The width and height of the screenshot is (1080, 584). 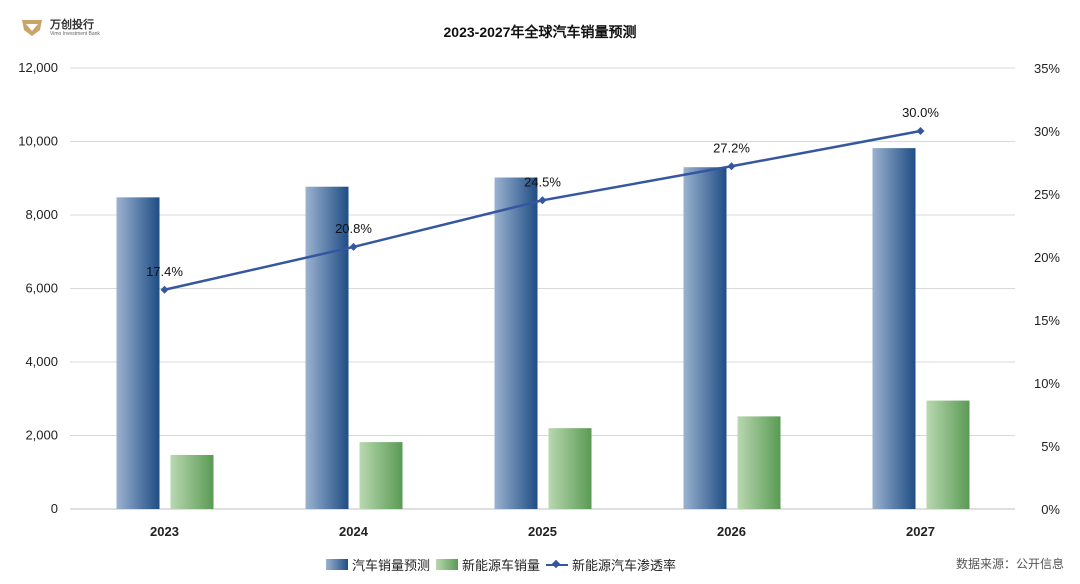 I want to click on y-right-tick-label: 30%, so click(x=1047, y=131).